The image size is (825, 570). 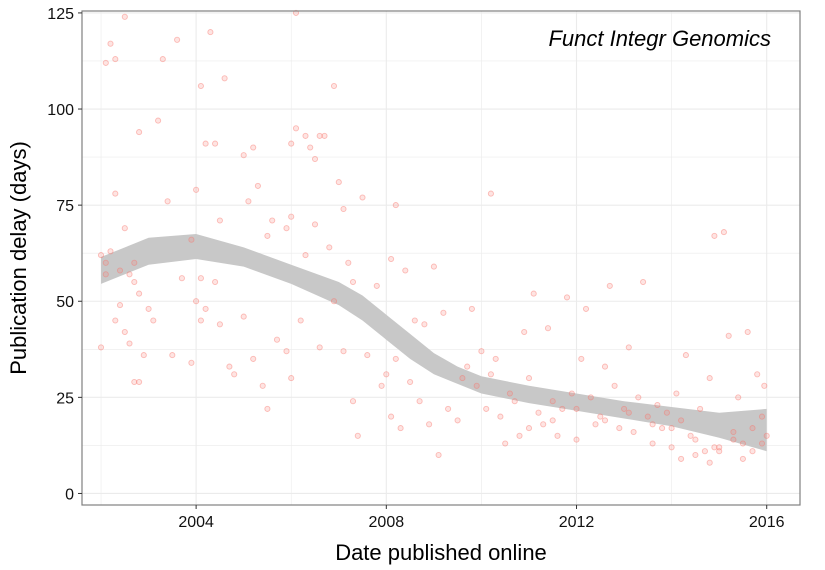 I want to click on y-axis-ticks: 0 25 50 75 100 125, so click(x=64, y=254).